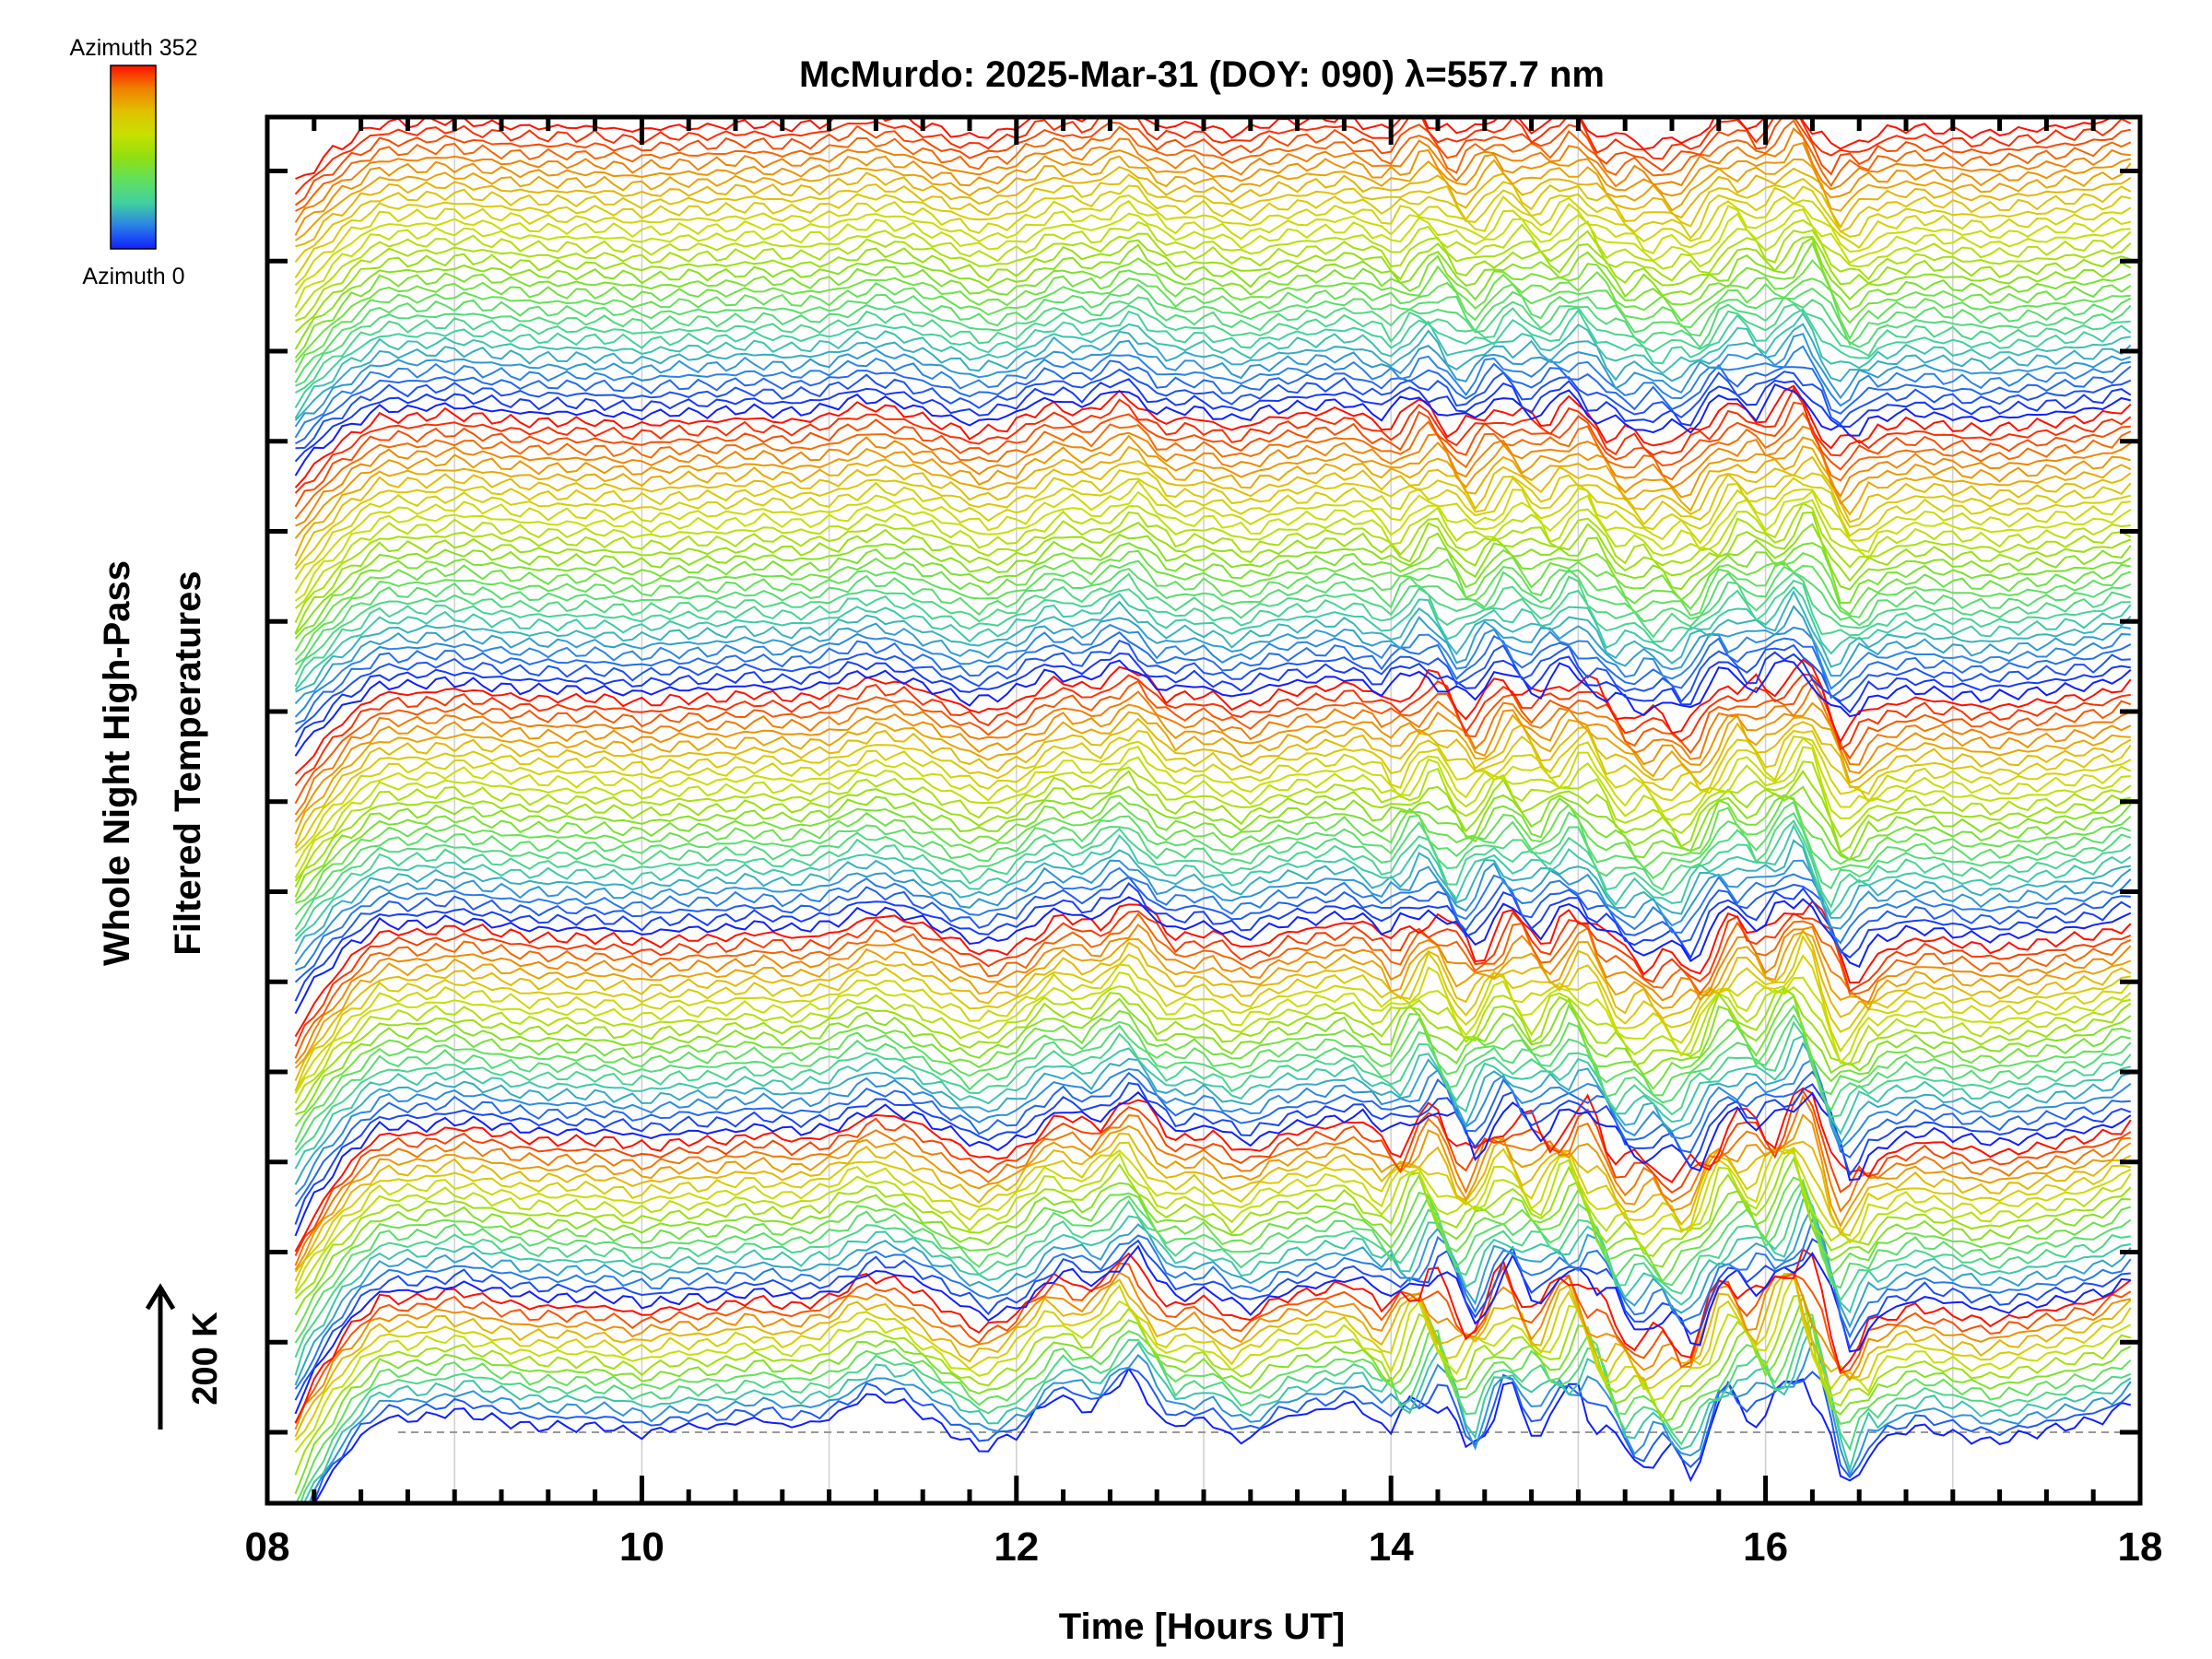 The image size is (2212, 1659). What do you see at coordinates (2140, 1547) in the screenshot?
I see `x-tick-label: 18` at bounding box center [2140, 1547].